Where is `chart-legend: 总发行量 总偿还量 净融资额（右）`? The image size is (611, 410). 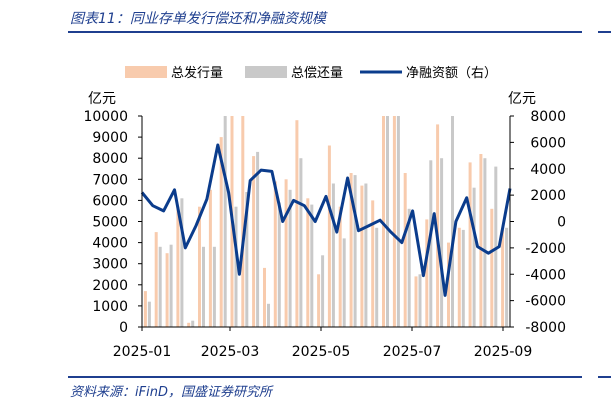 chart-legend: 总发行量 总偿还量 净融资额（右） is located at coordinates (311, 73).